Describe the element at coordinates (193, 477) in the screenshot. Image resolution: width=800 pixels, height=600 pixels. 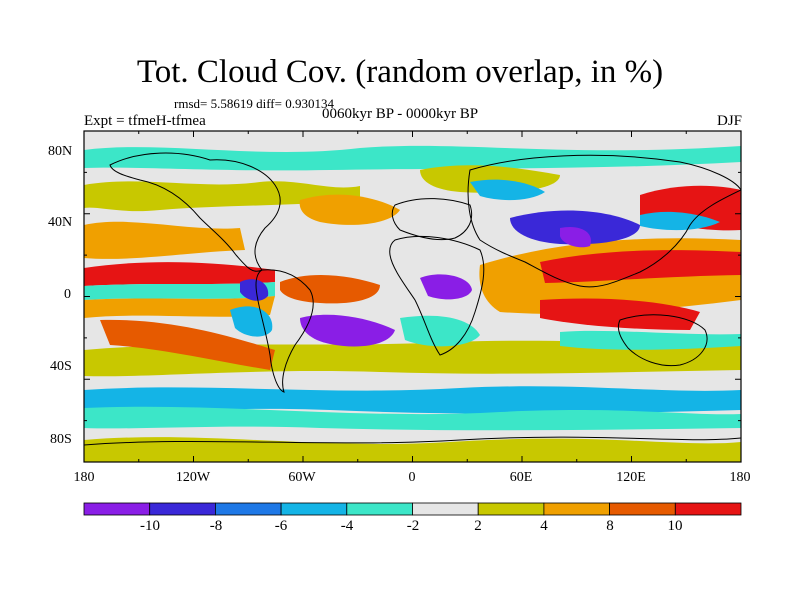
I see `lon-tick-label: 120W` at that location.